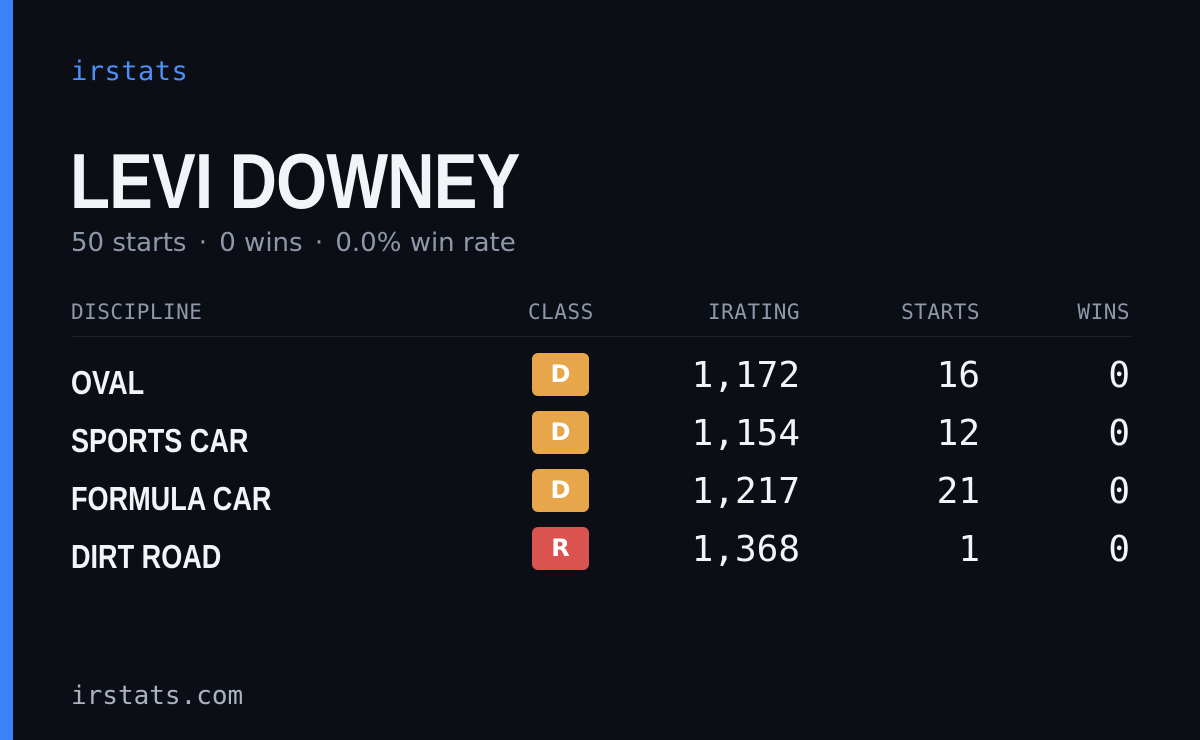 This screenshot has width=1200, height=740. What do you see at coordinates (745, 433) in the screenshot?
I see `irating-value: 1,154` at bounding box center [745, 433].